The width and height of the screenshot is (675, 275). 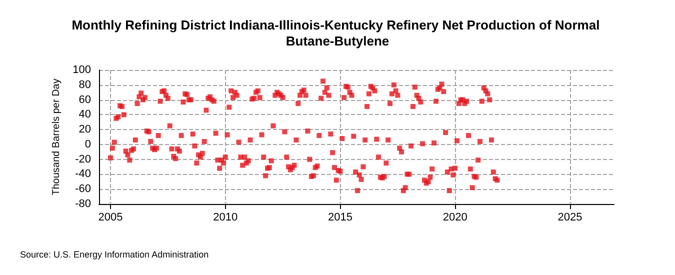 What do you see at coordinates (83, 204) in the screenshot?
I see `y-tick-label: -80` at bounding box center [83, 204].